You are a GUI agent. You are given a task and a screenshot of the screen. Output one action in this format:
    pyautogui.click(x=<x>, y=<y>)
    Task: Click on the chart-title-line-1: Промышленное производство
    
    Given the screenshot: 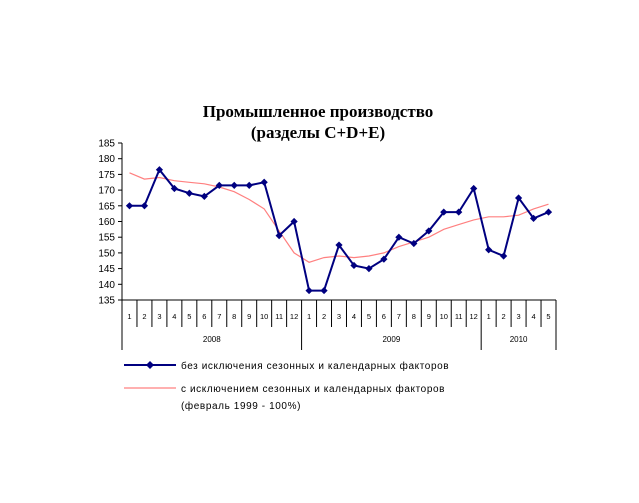 What is the action you would take?
    pyautogui.click(x=318, y=111)
    